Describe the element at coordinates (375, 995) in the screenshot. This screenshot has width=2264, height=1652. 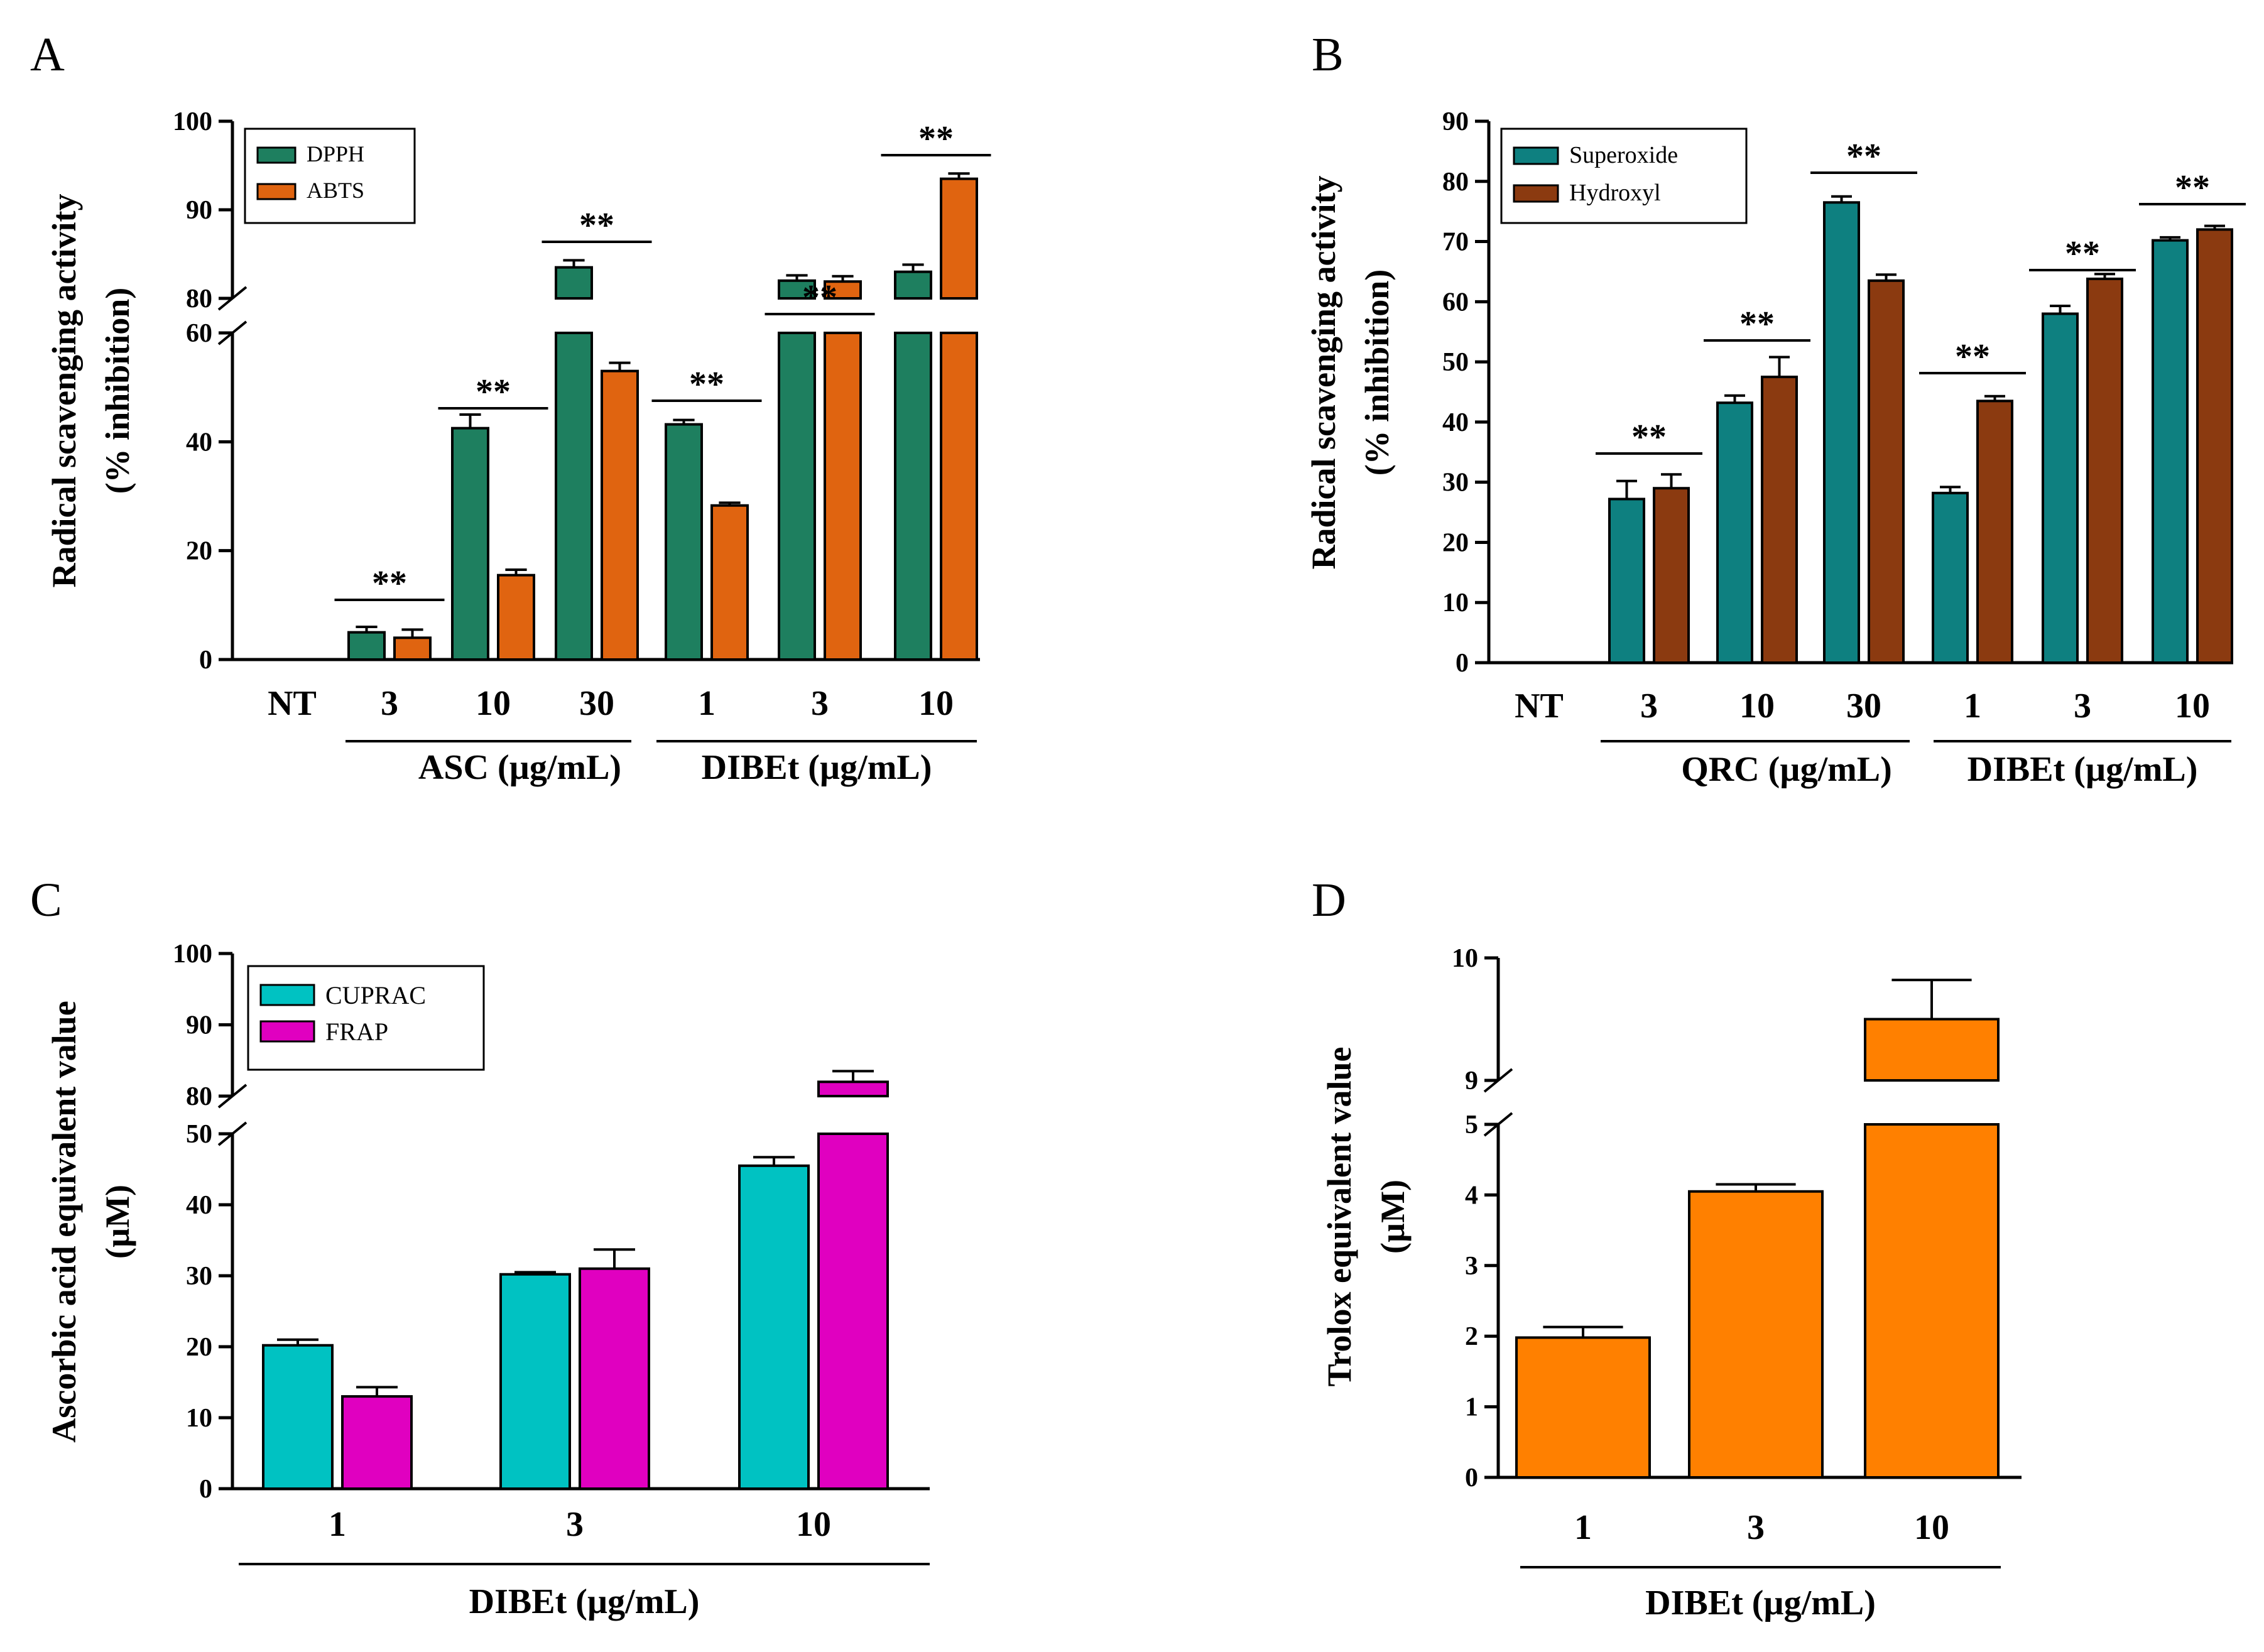
I see `legend-label: CUPRAC` at that location.